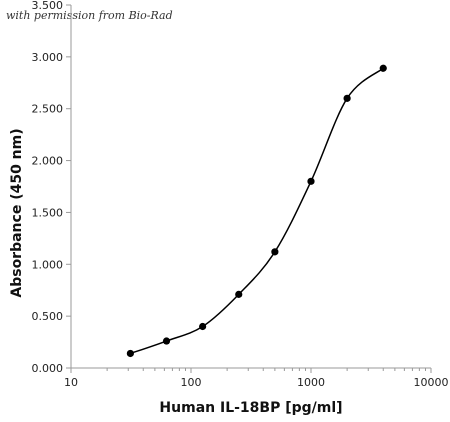  What do you see at coordinates (250, 408) in the screenshot?
I see `x-axis-title: Human IL-18BP [pg/ml]` at bounding box center [250, 408].